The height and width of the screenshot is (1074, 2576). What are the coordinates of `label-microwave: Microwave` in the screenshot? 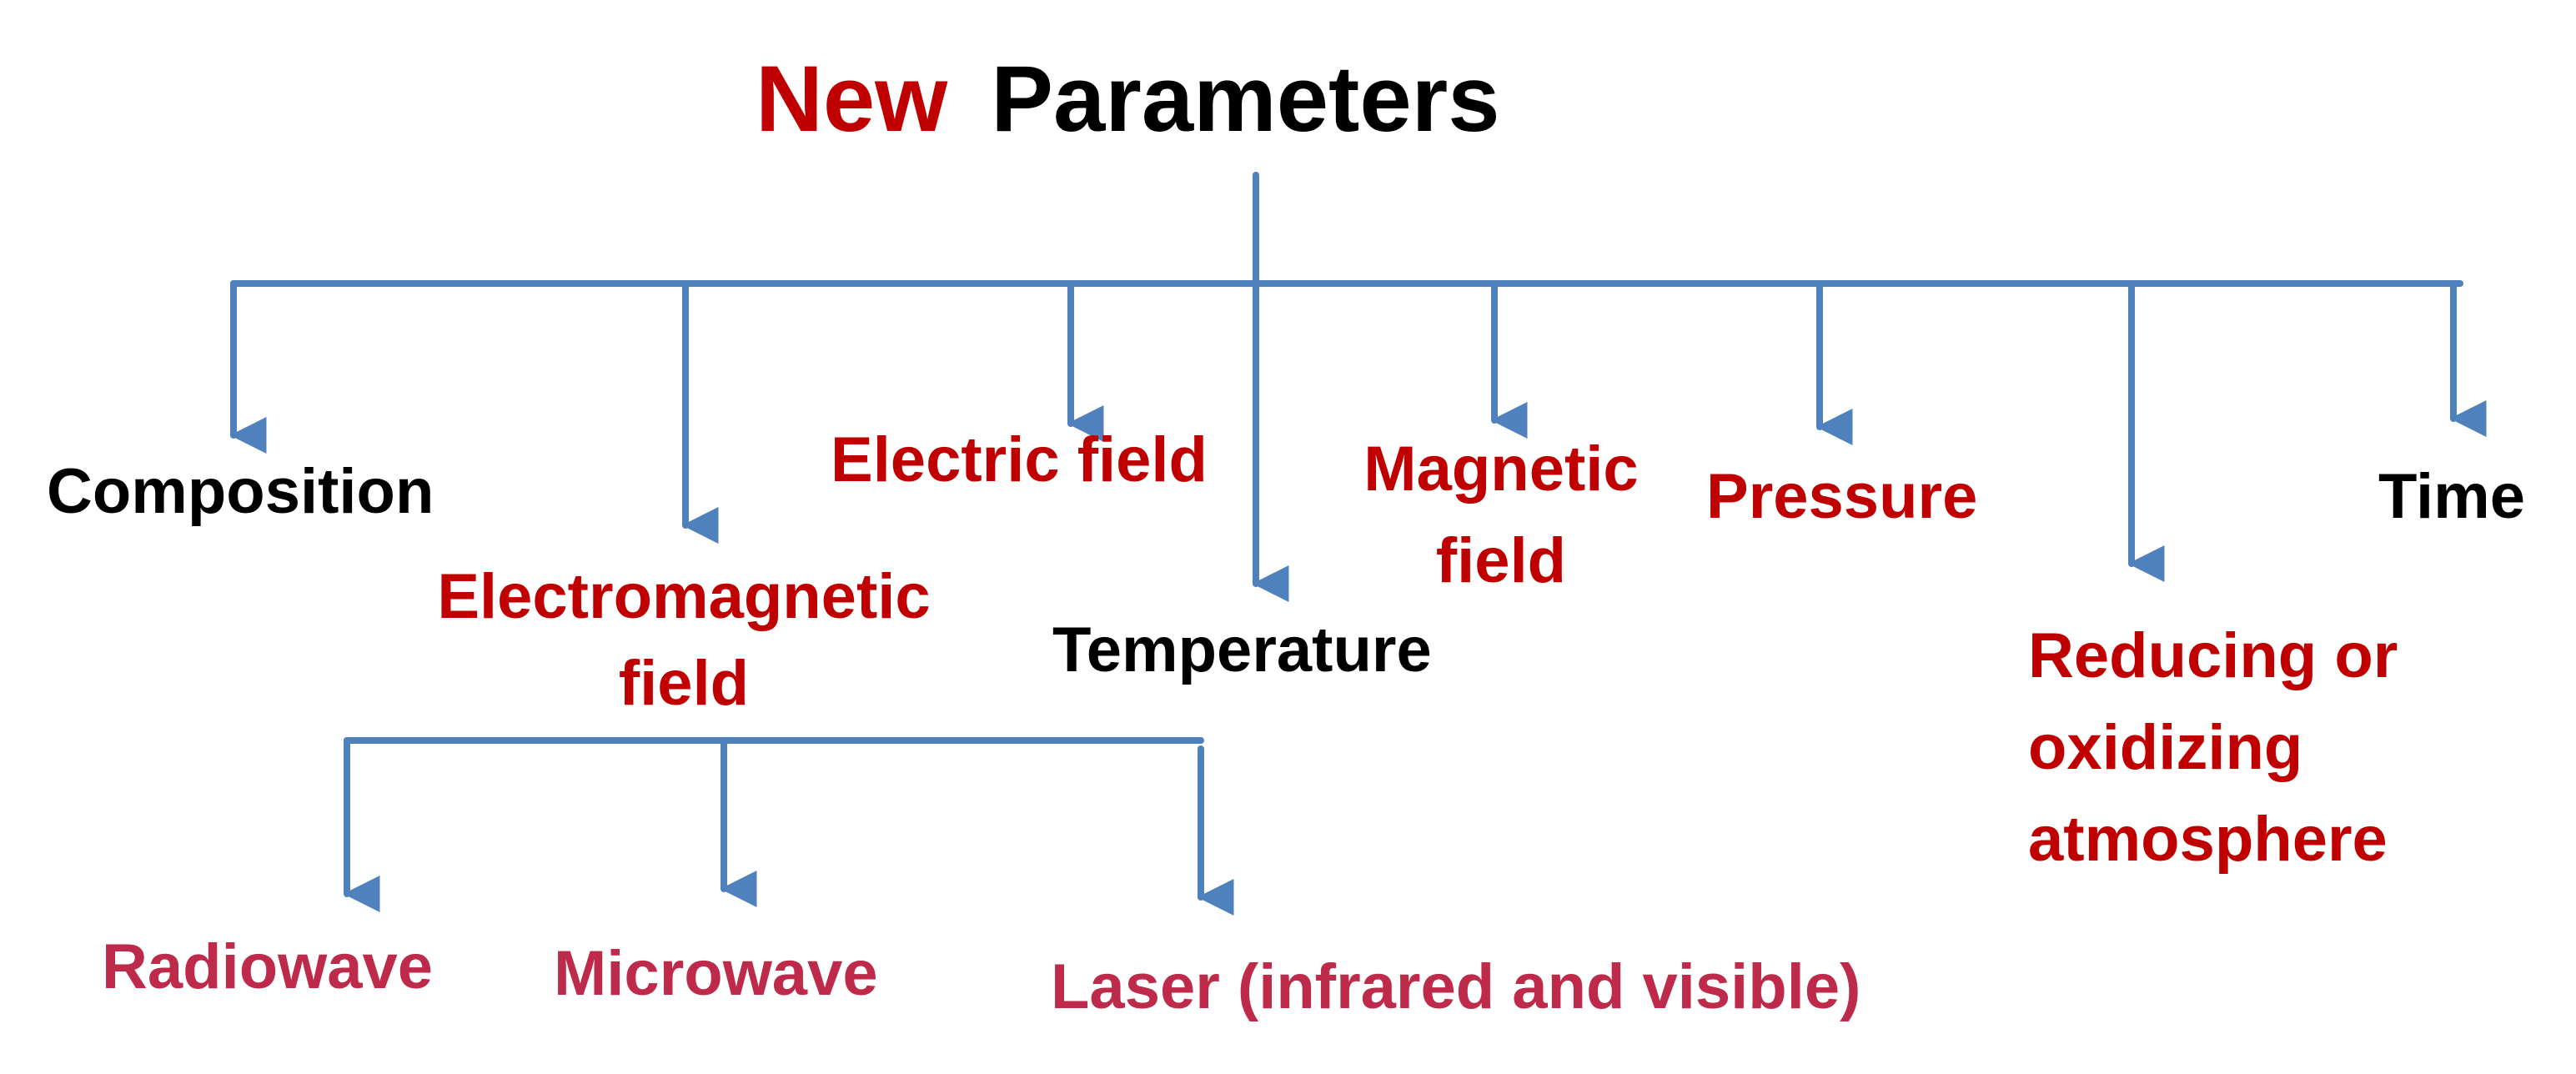 It's located at (716, 974).